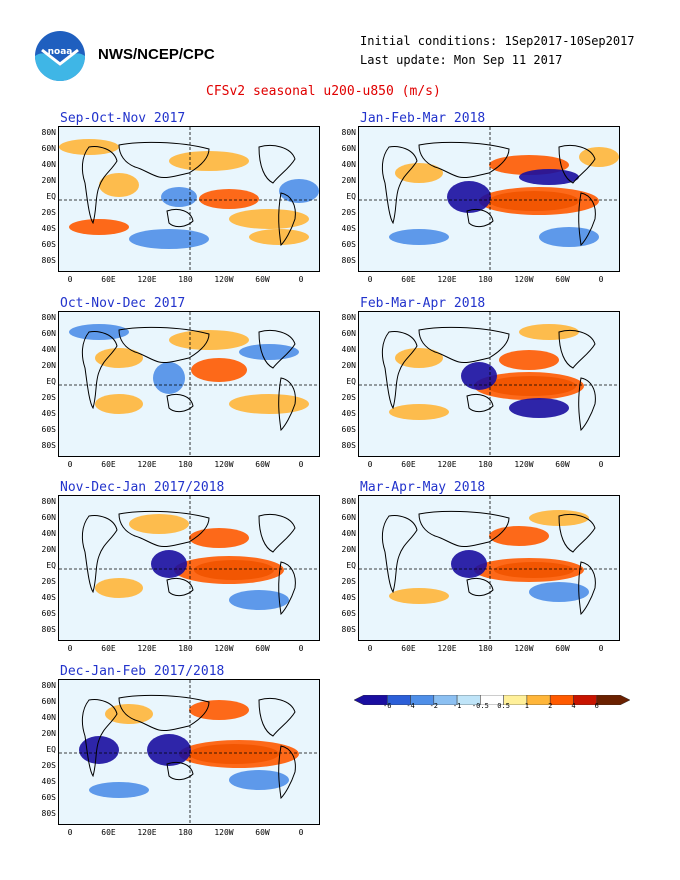 Image resolution: width=680 pixels, height=880 pixels. Describe the element at coordinates (348, 349) in the screenshot. I see `lat-tick-label: 40N` at that location.